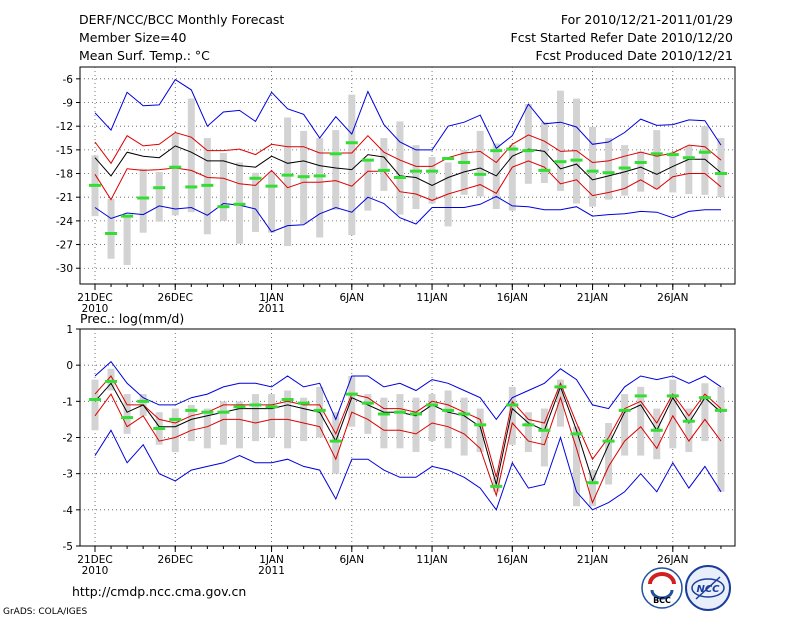 The height and width of the screenshot is (618, 800). What do you see at coordinates (68, 80) in the screenshot?
I see `y-tick-label: -6` at bounding box center [68, 80].